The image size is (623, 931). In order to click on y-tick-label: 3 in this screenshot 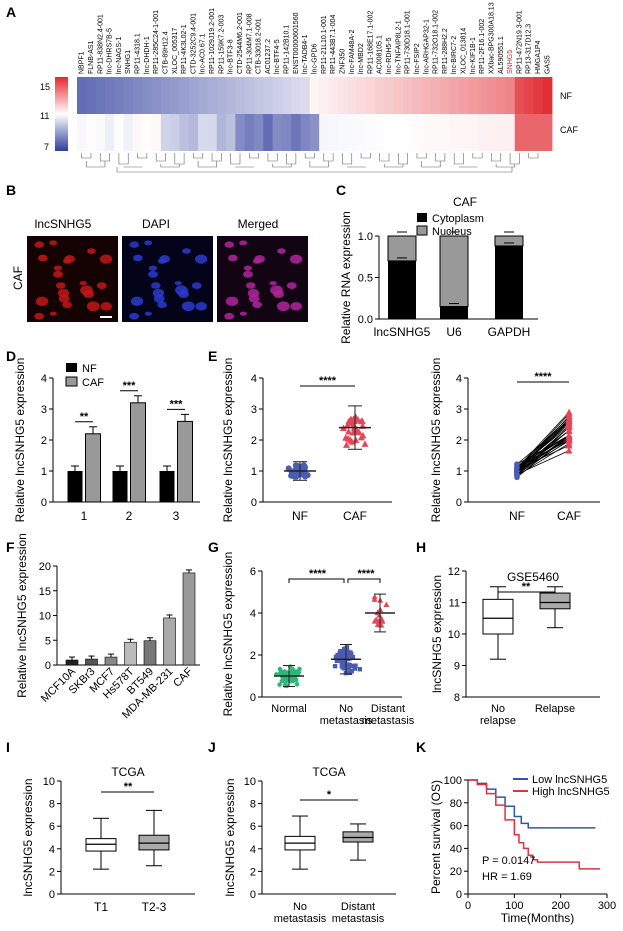, I will do `click(254, 410)`.